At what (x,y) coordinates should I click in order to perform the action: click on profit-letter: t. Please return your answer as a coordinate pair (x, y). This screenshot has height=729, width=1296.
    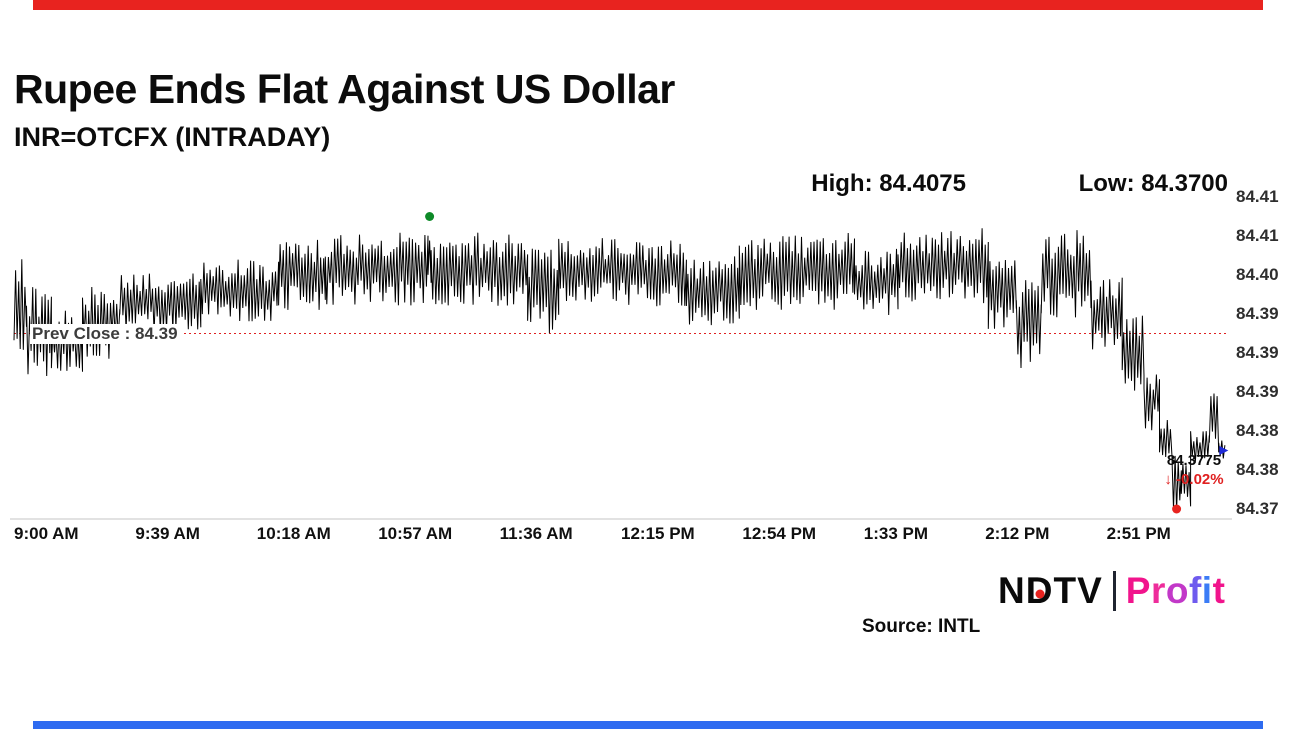
    Looking at the image, I should click on (1219, 590).